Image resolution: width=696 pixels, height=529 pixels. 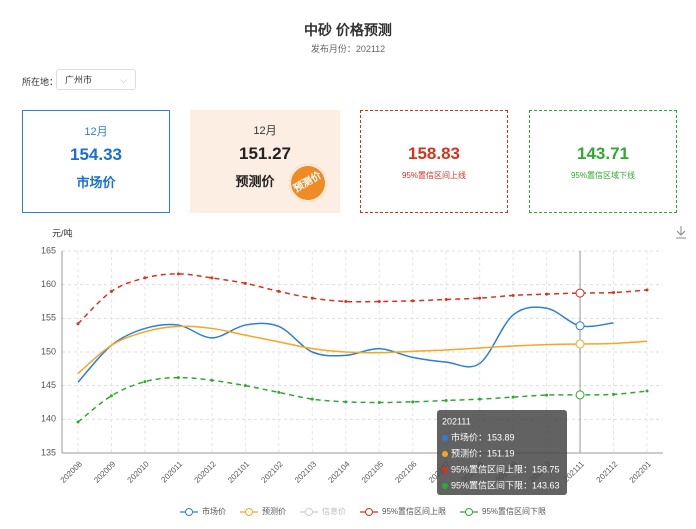 I want to click on card-label: 95%置信区间上线, so click(x=433, y=175).